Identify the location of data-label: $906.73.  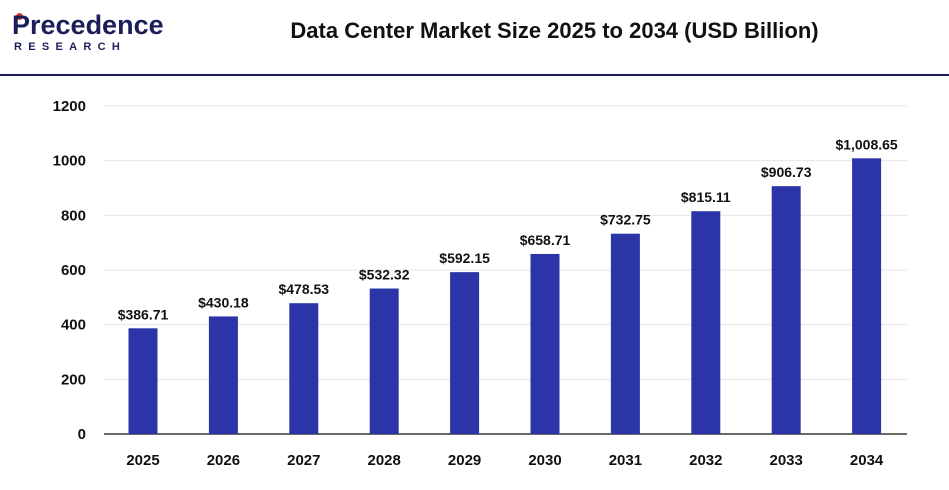
(786, 172).